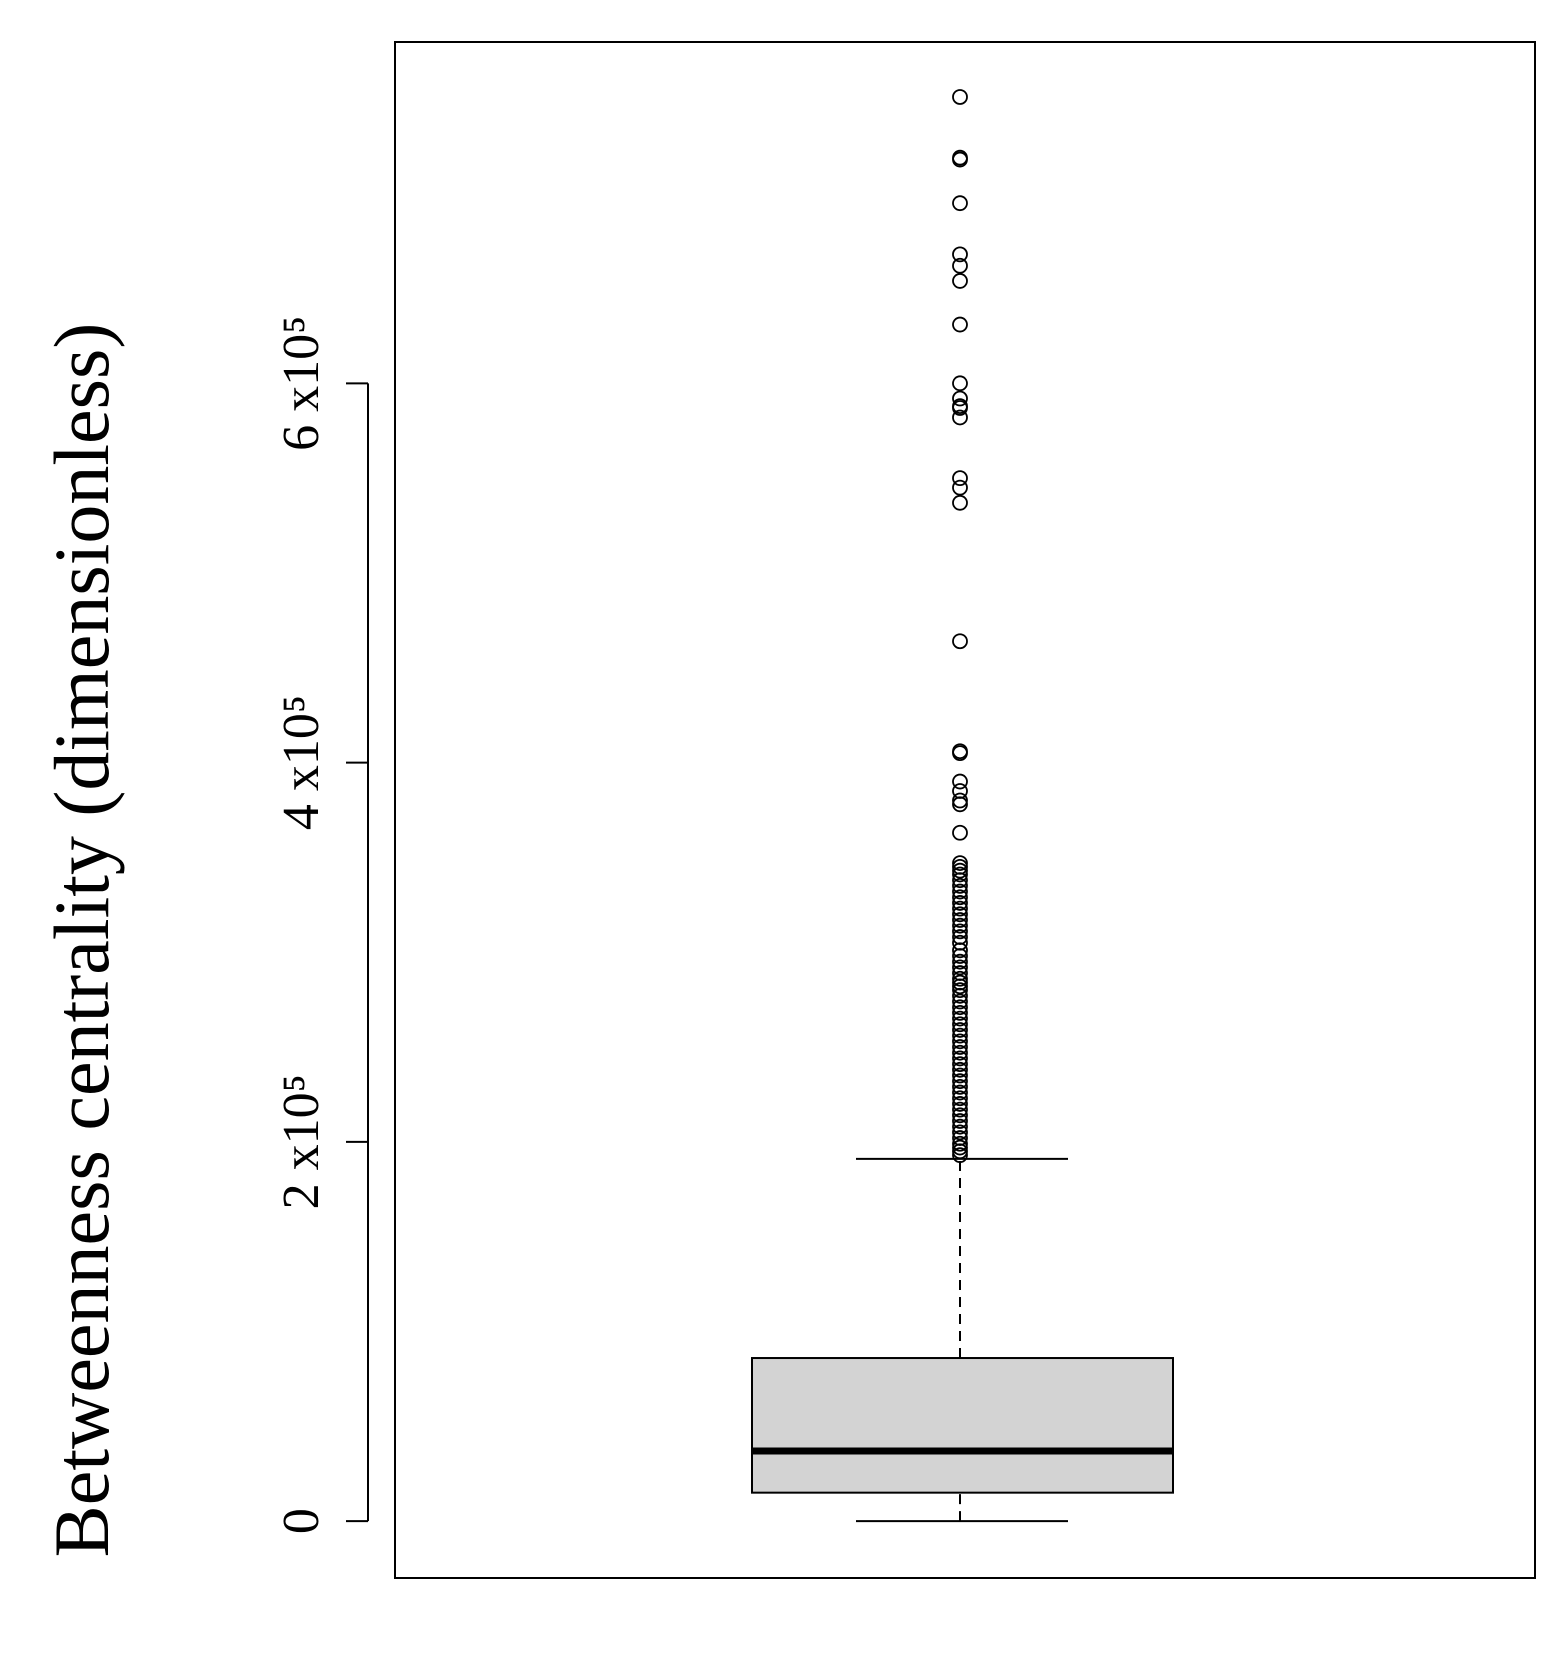  What do you see at coordinates (962, 1340) in the screenshot?
I see `box-group` at bounding box center [962, 1340].